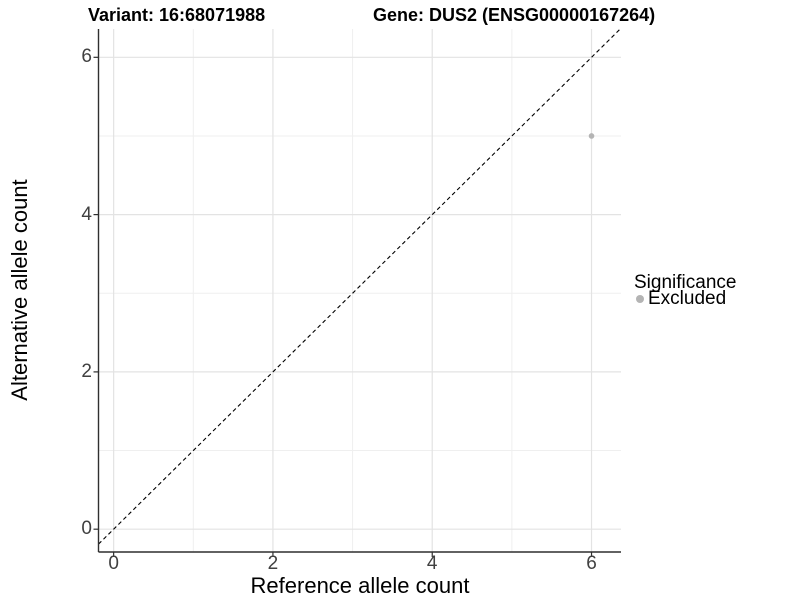  I want to click on x-axis-title: Reference allele count, so click(360, 585).